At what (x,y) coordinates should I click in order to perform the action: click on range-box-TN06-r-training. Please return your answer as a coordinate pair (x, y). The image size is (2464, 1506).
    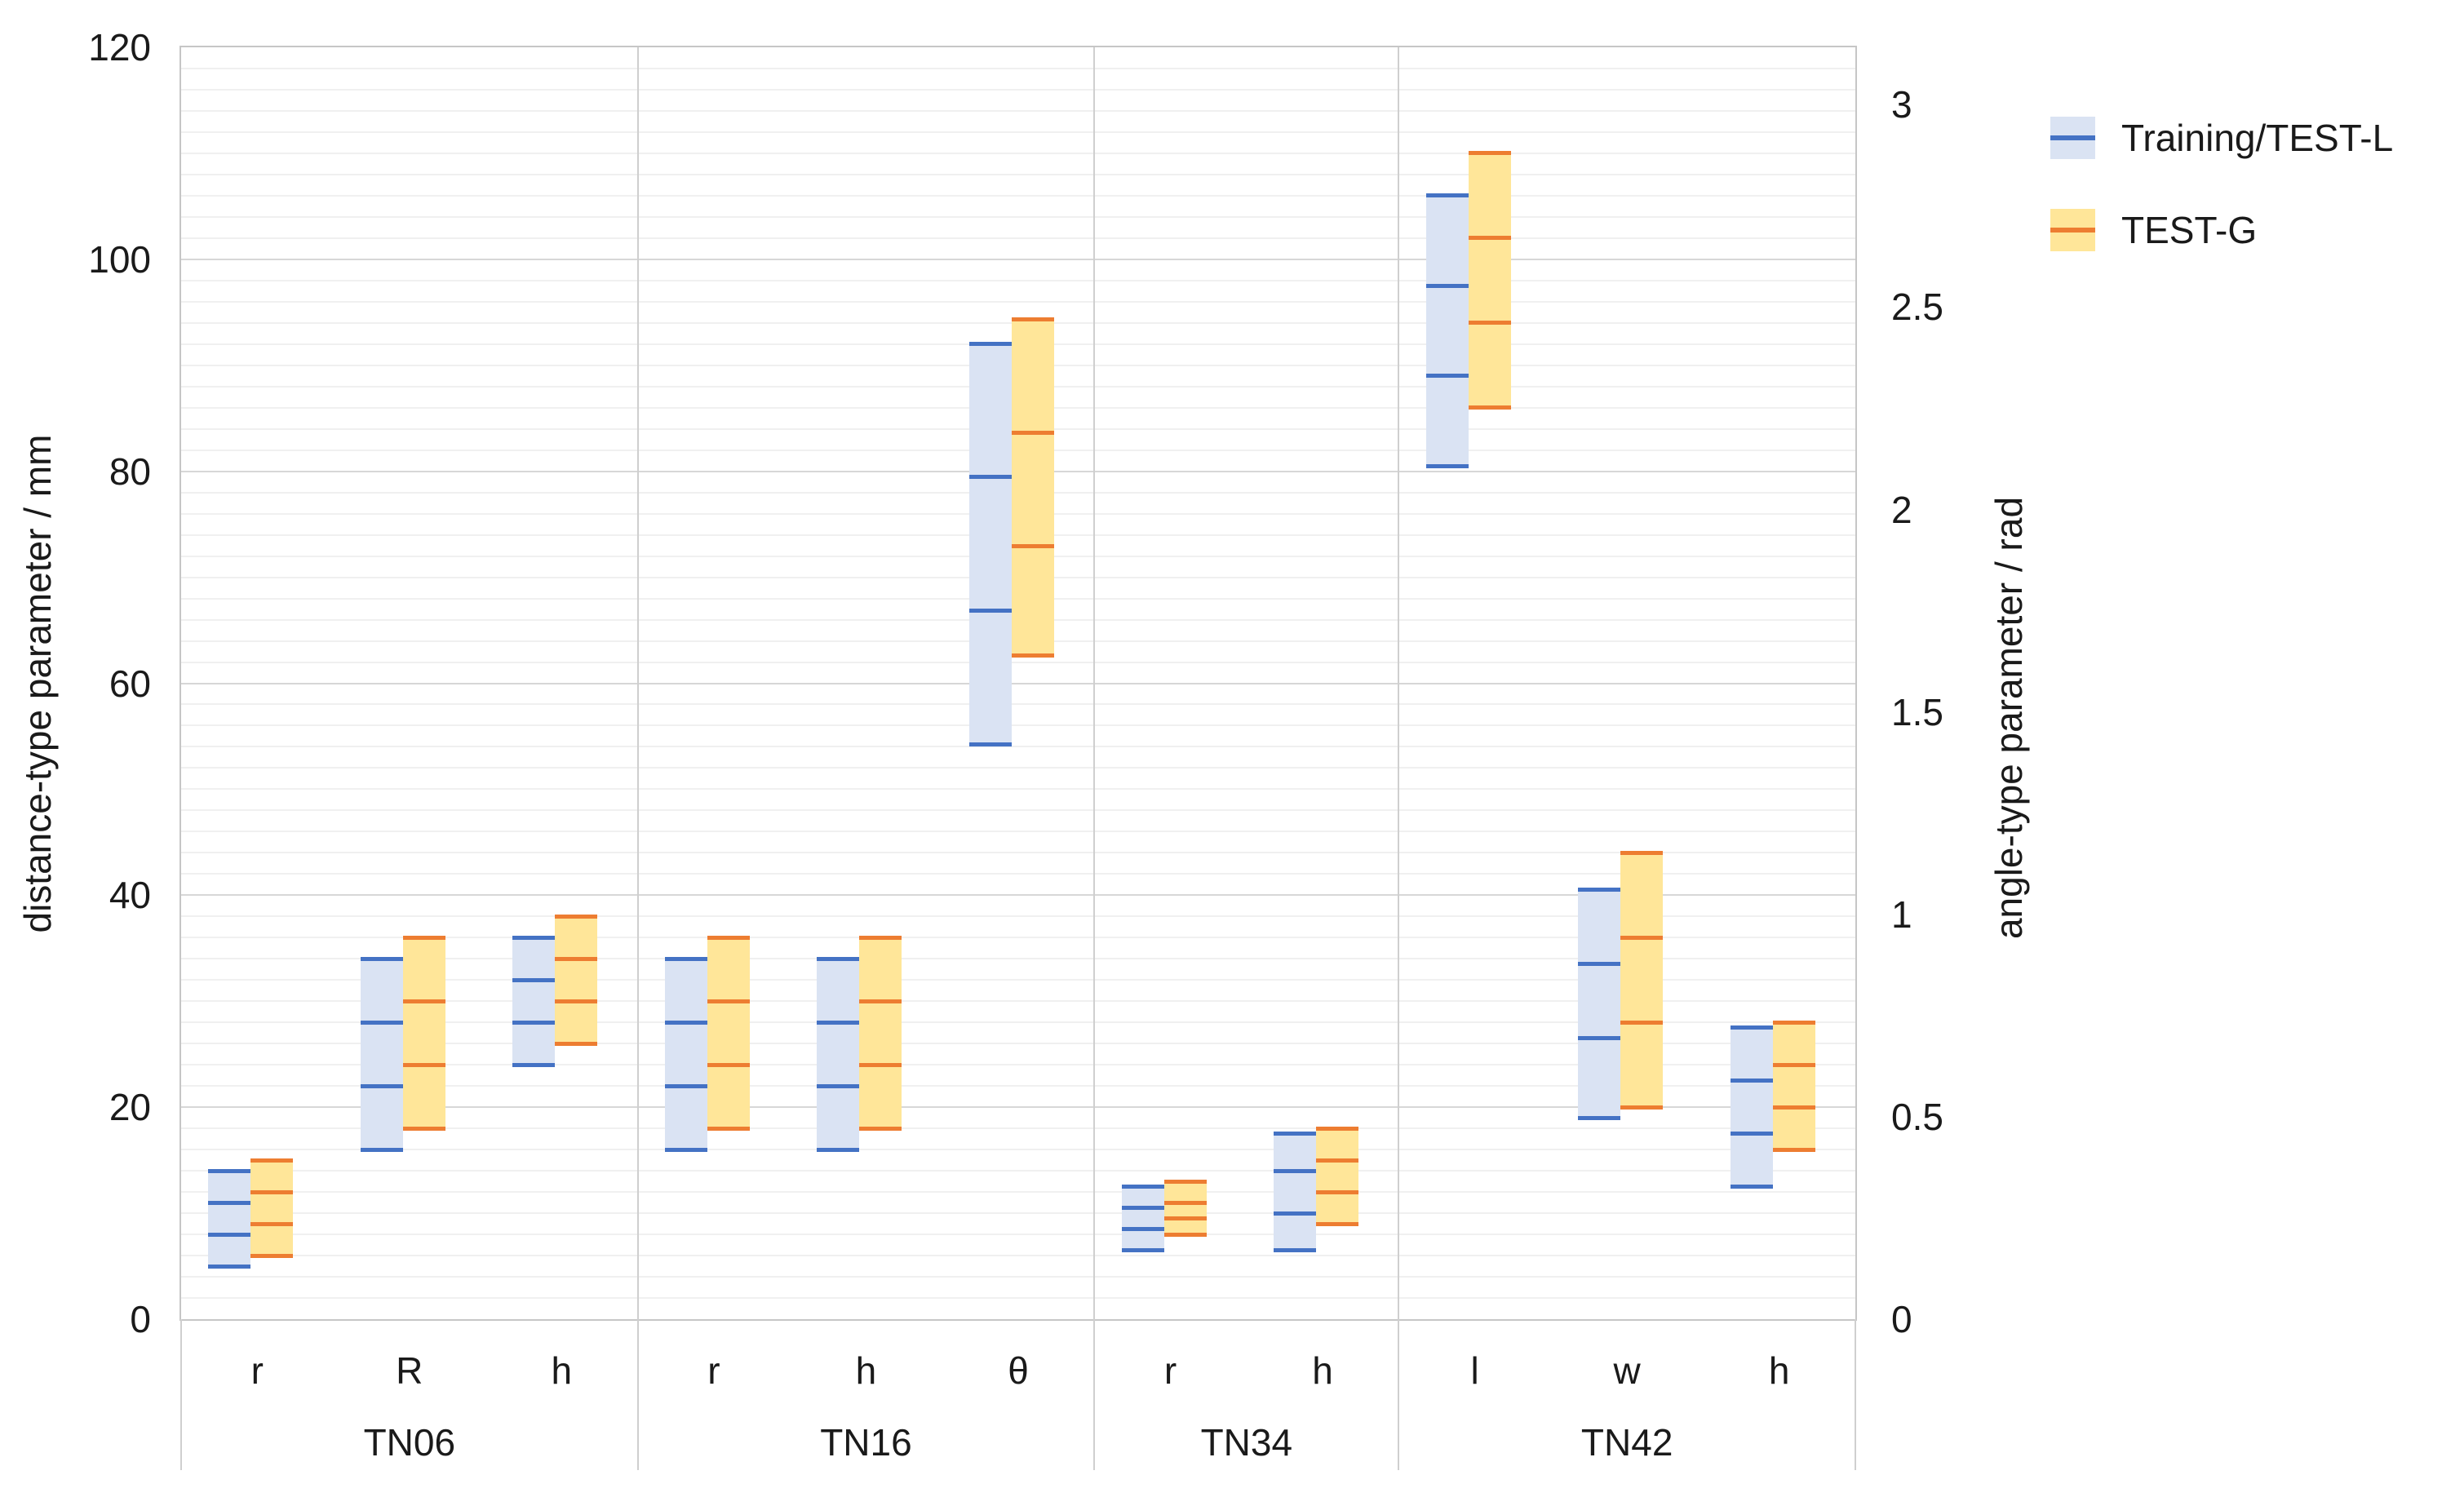
    Looking at the image, I should click on (229, 1218).